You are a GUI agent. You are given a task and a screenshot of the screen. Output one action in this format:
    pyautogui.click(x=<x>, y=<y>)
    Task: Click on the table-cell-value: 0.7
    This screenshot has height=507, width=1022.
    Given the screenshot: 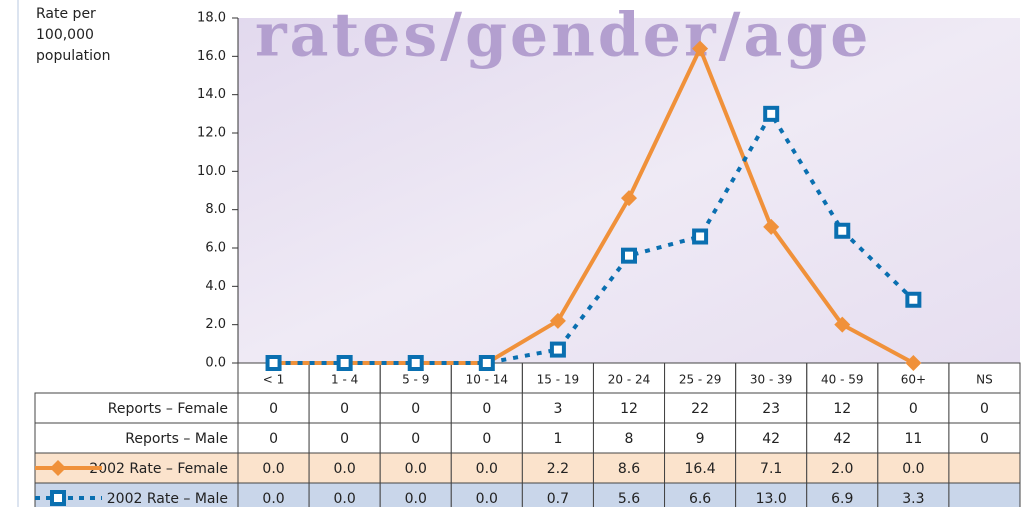 What is the action you would take?
    pyautogui.click(x=558, y=499)
    